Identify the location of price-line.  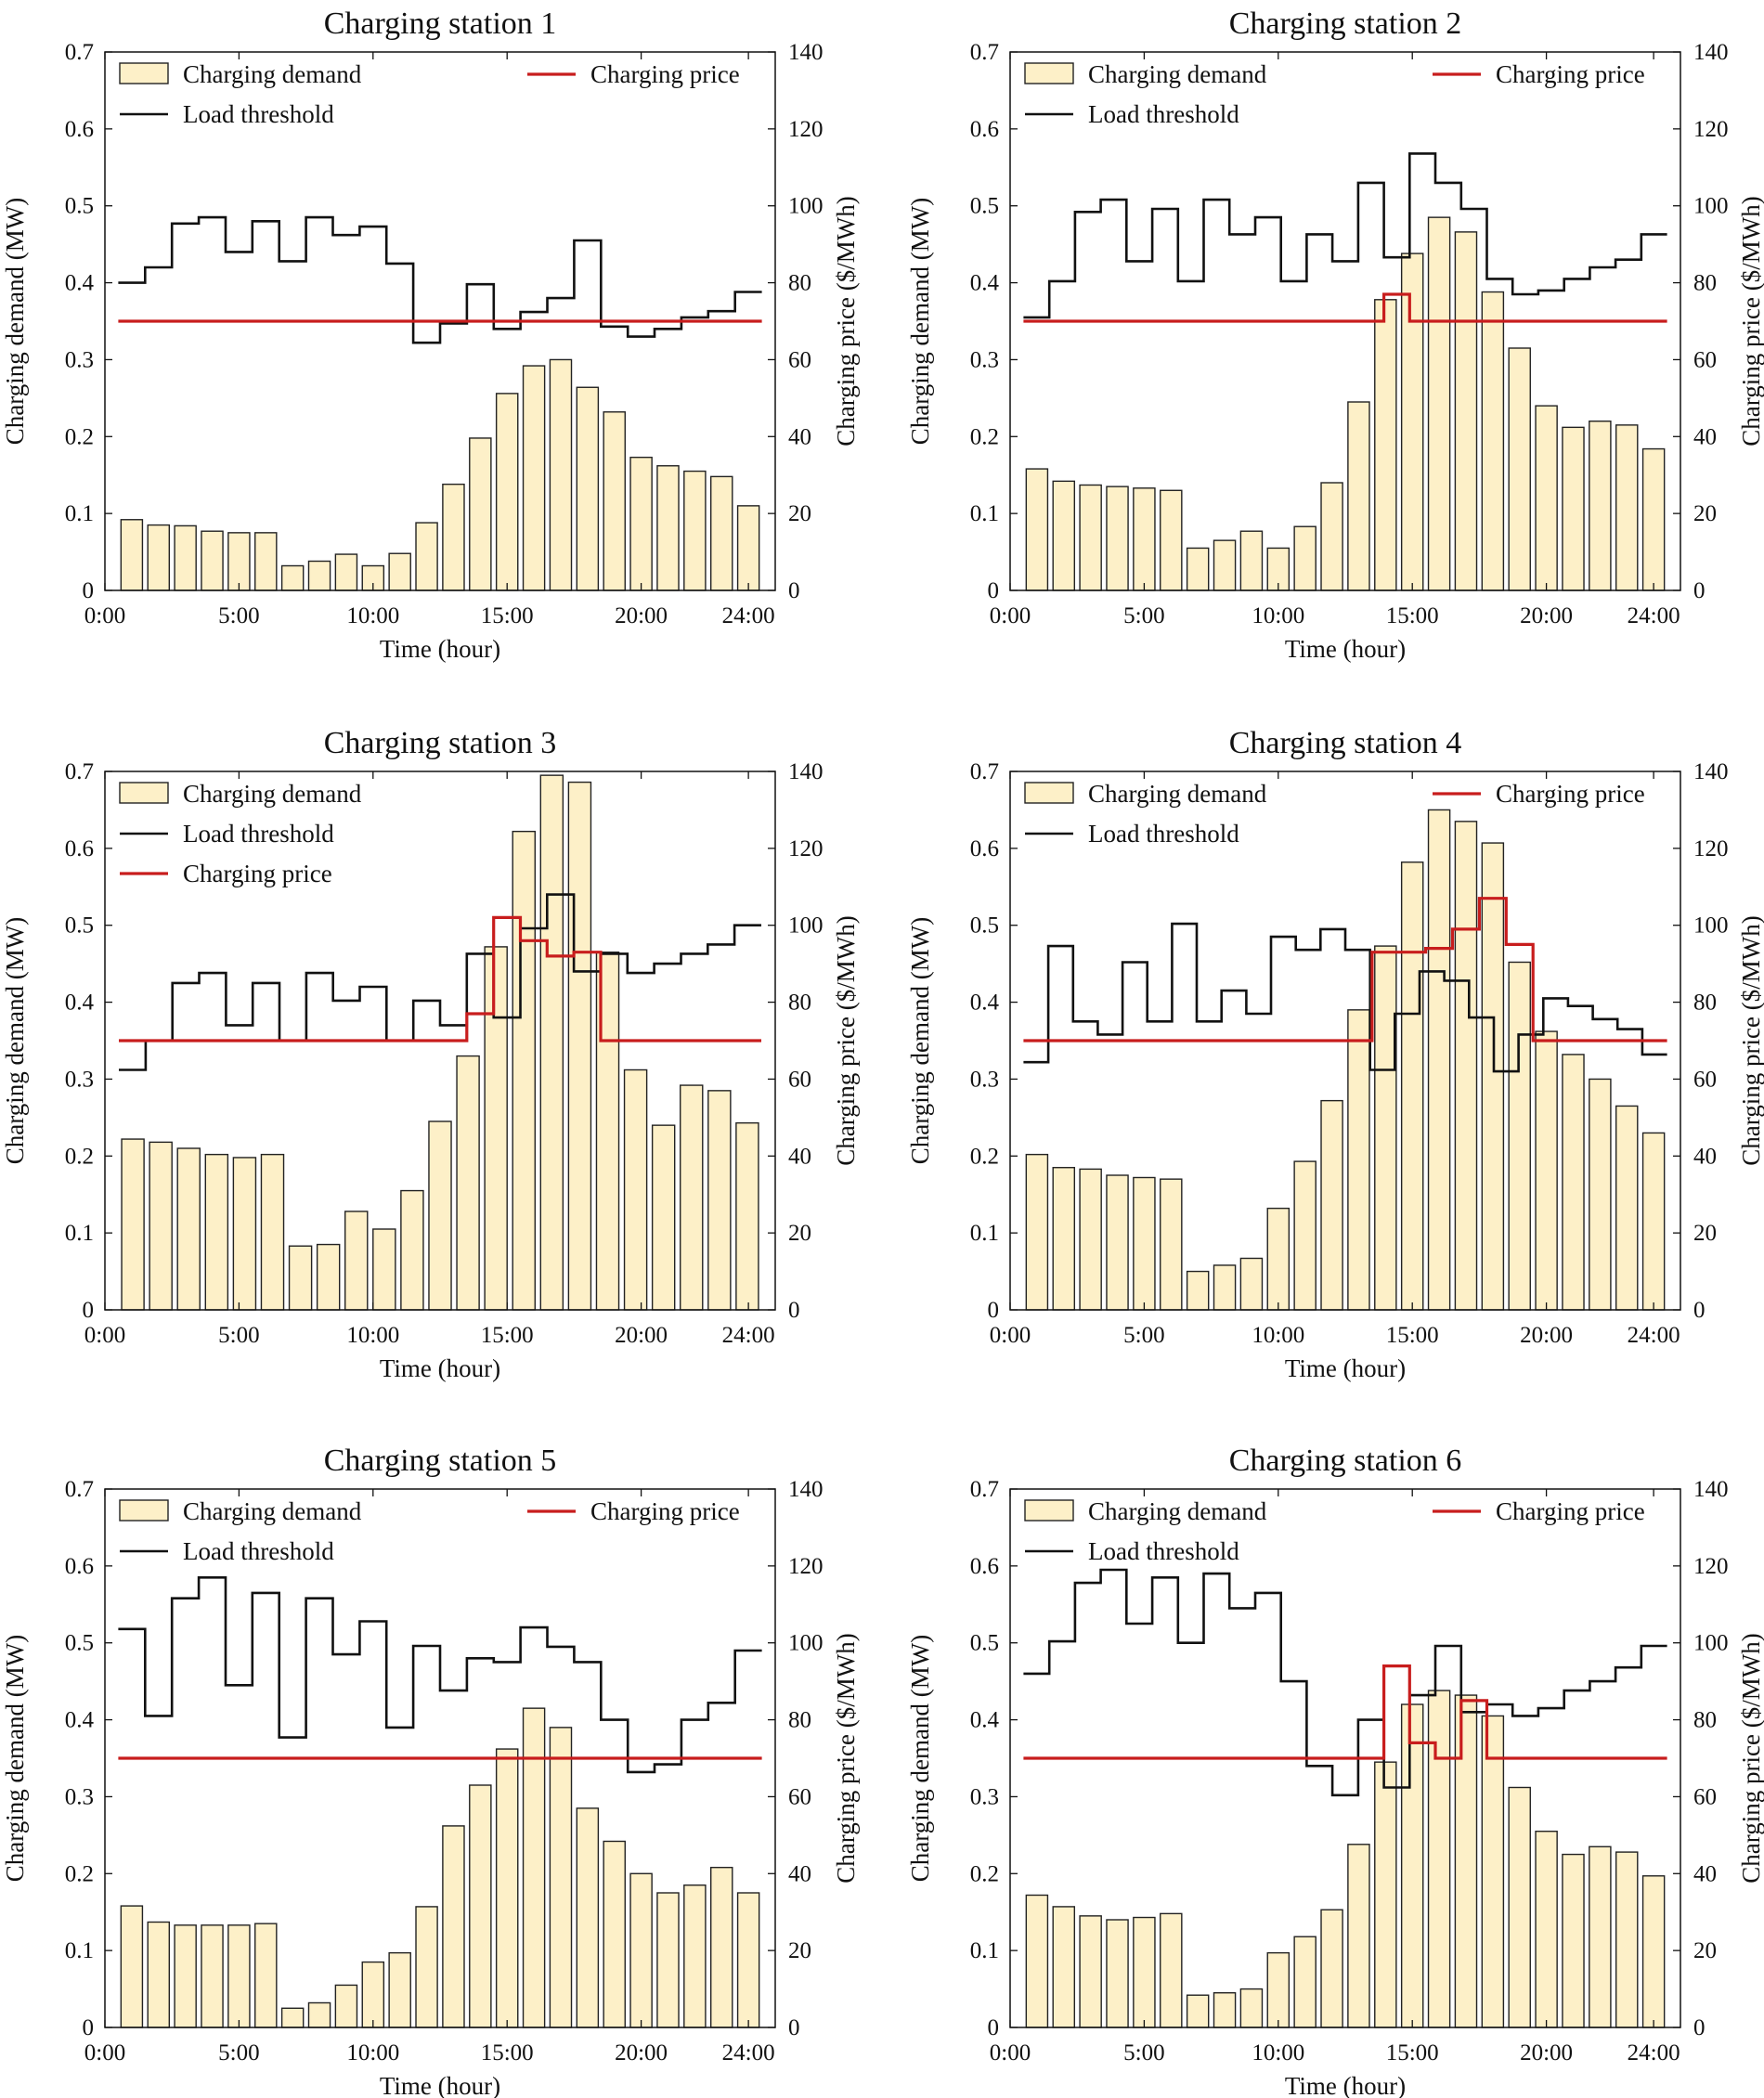
(1345, 308).